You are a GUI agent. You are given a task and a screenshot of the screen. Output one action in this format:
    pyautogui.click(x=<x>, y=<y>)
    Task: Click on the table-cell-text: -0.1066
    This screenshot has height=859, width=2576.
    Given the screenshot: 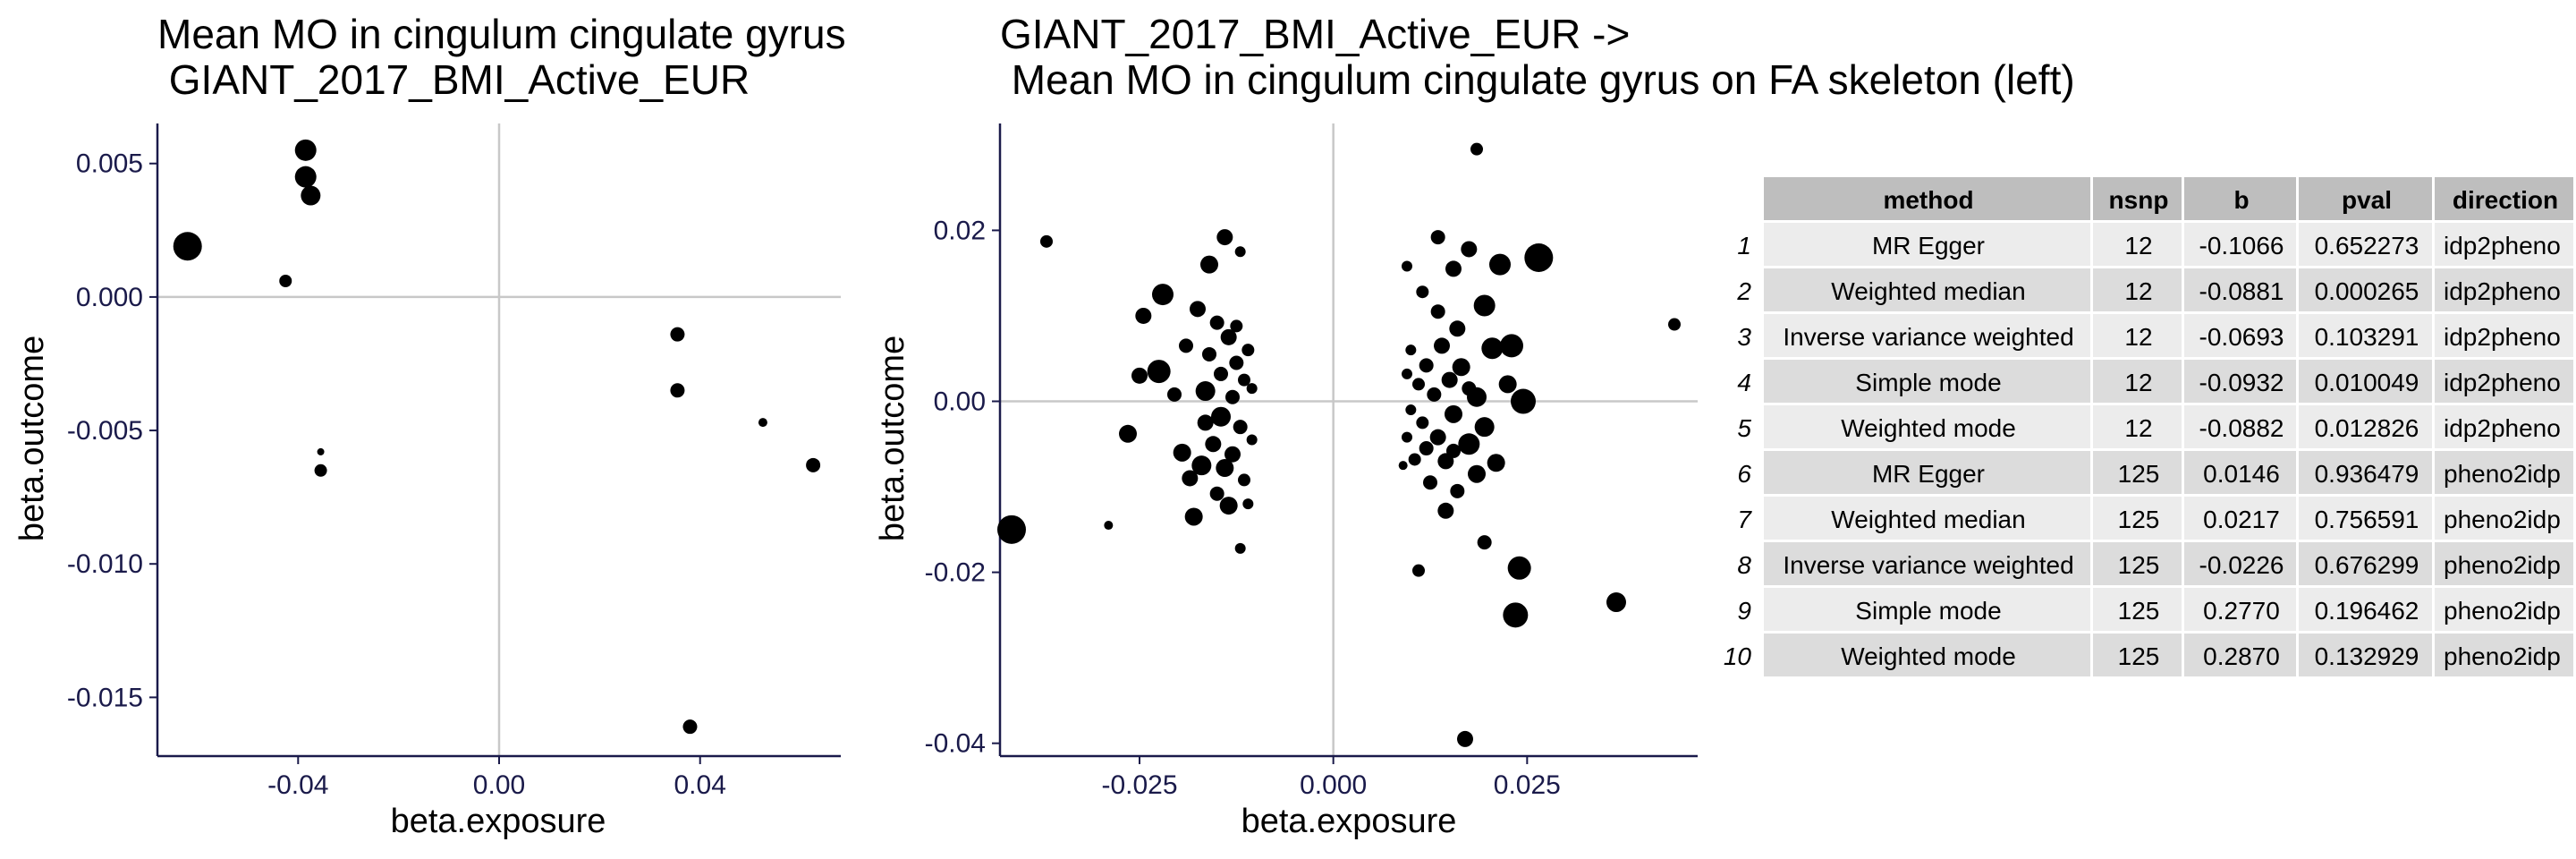 What is the action you would take?
    pyautogui.click(x=2241, y=245)
    